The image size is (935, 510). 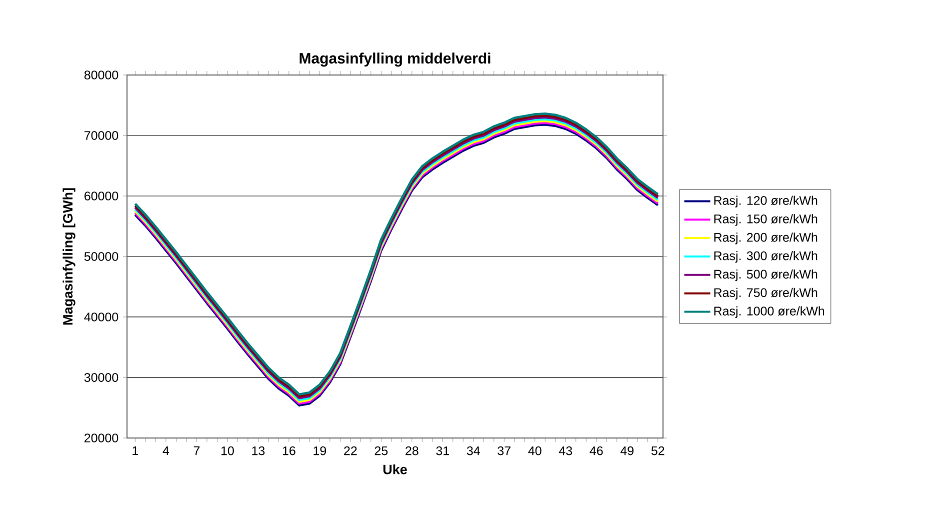 What do you see at coordinates (504, 451) in the screenshot?
I see `x-tick-label: 37` at bounding box center [504, 451].